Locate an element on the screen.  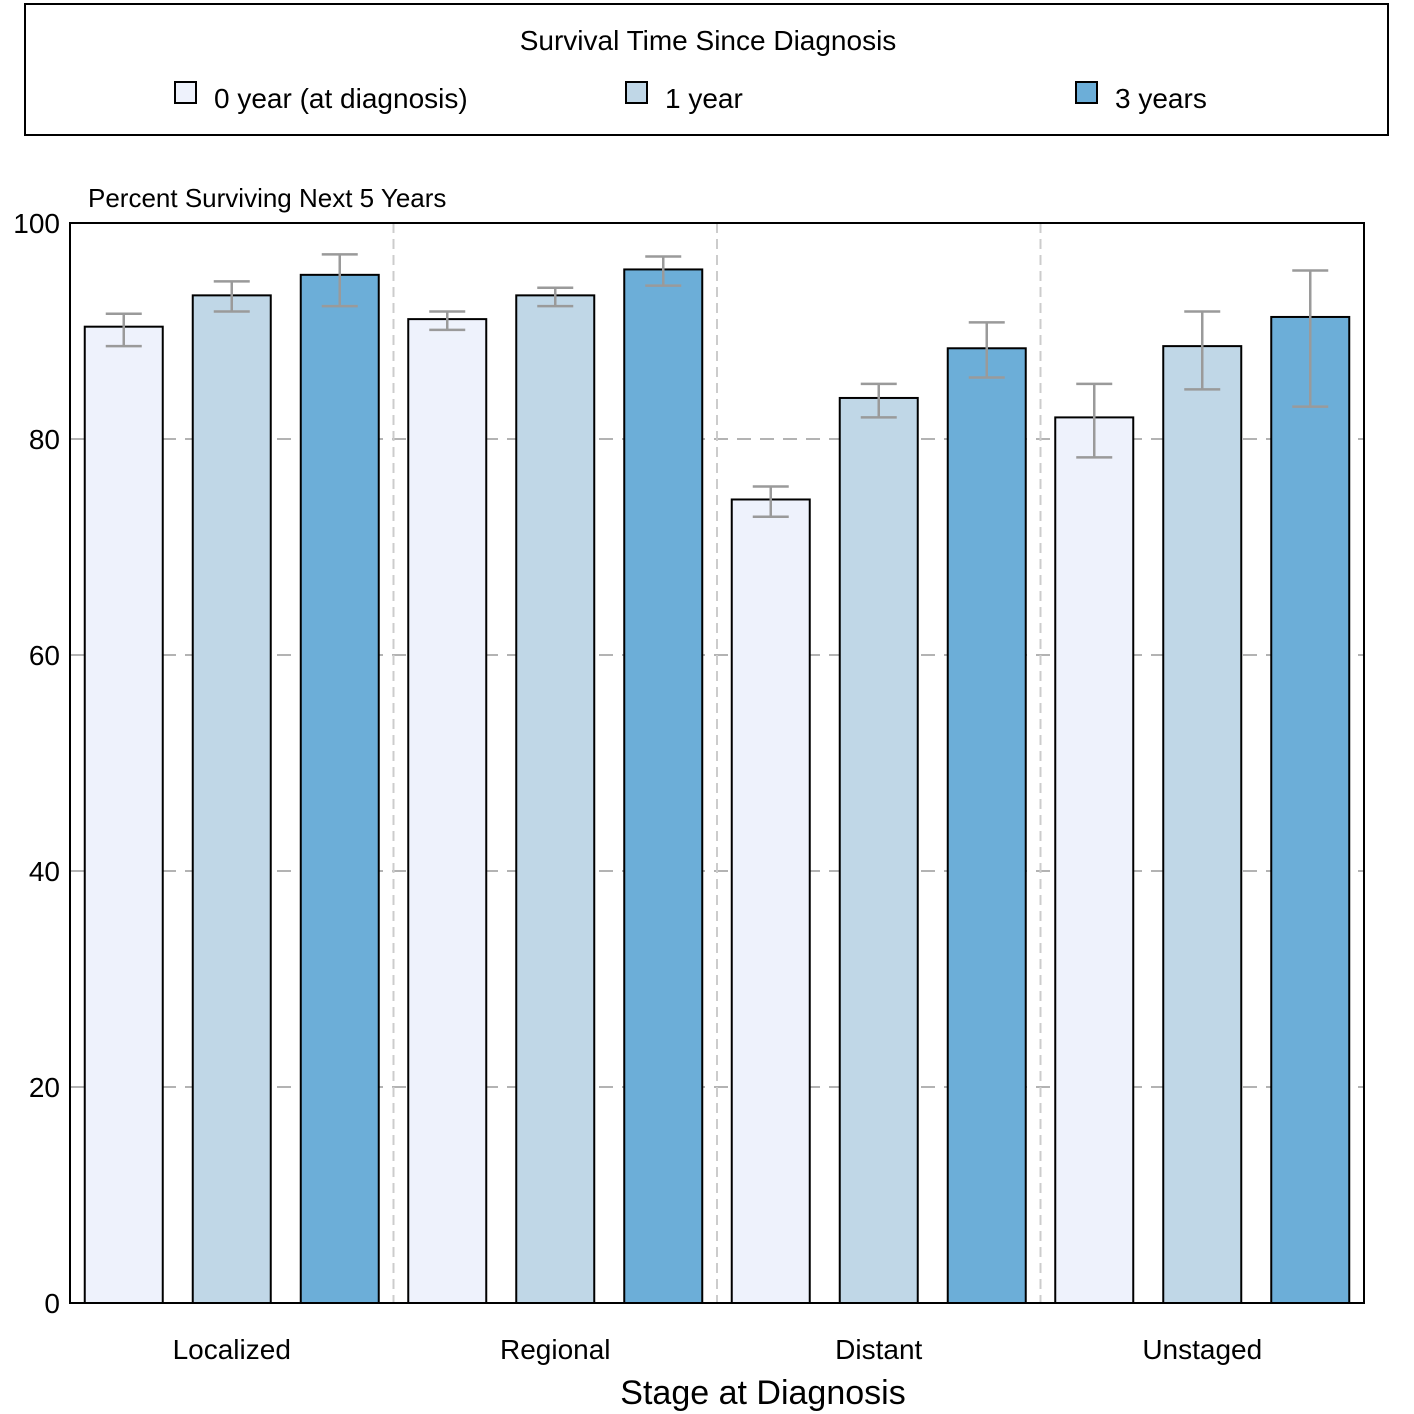
legend-label-3: 3 years is located at coordinates (1161, 98).